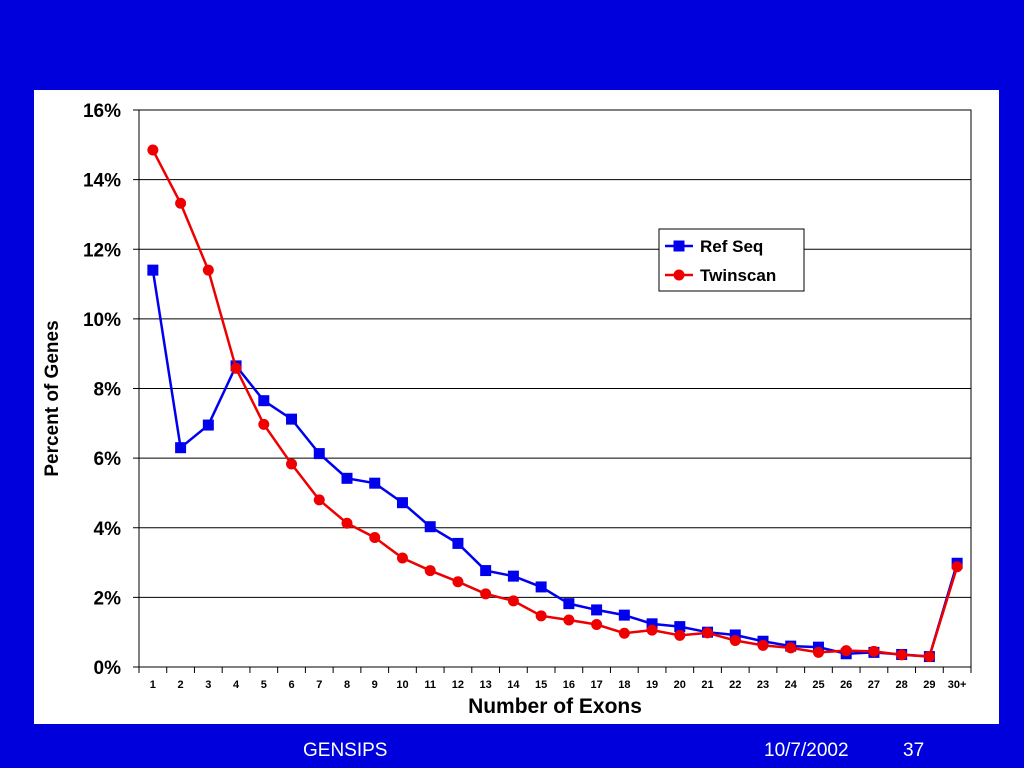 The image size is (1024, 768). Describe the element at coordinates (763, 685) in the screenshot. I see `x-tick-label: 23` at that location.